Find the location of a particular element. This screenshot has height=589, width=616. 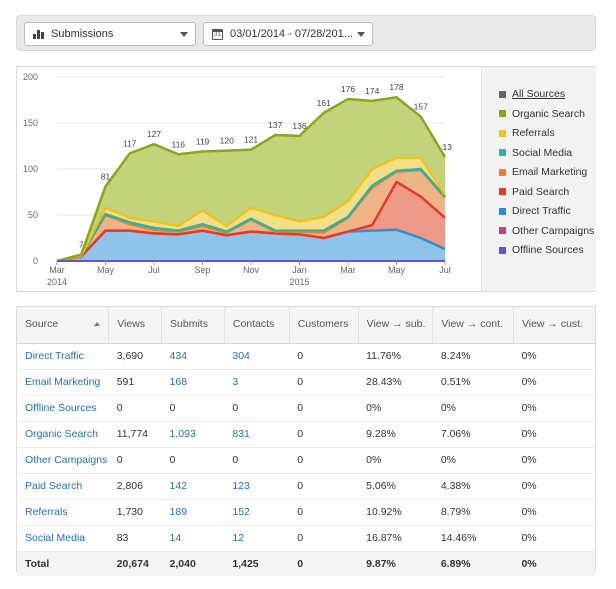

source-name-link: Organic Search is located at coordinates (61, 434).